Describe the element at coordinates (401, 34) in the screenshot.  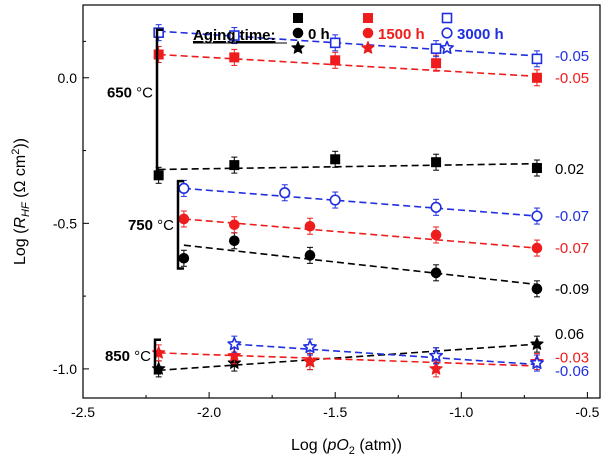
I see `legend-label: 1500 h` at that location.